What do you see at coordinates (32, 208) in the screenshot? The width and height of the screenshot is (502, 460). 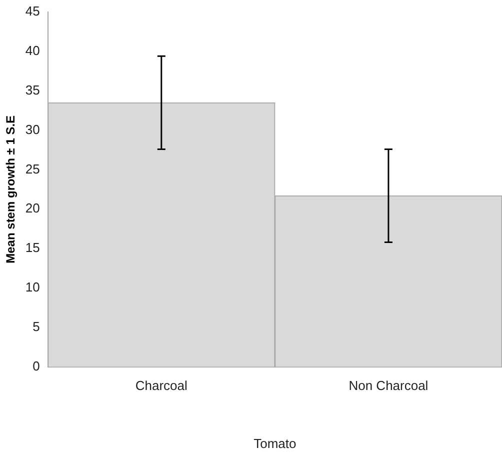 I see `y-tick-label: 20` at bounding box center [32, 208].